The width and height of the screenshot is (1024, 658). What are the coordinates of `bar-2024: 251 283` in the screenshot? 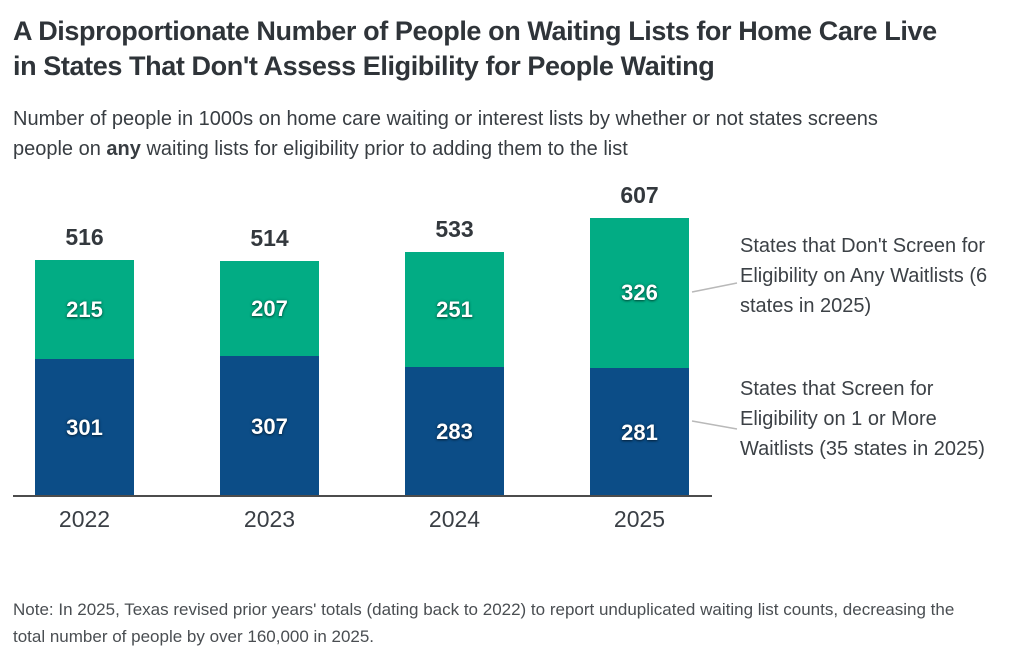 It's located at (454, 374).